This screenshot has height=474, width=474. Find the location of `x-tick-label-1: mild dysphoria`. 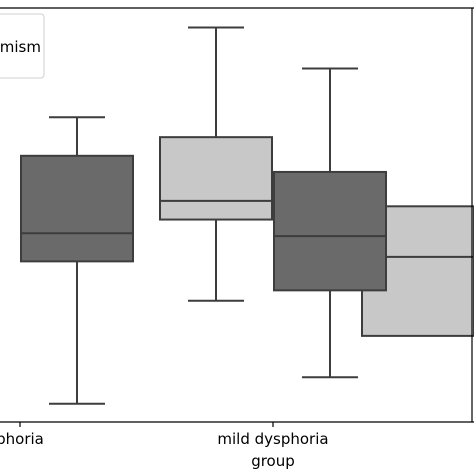

x-tick-label-1: mild dysphoria is located at coordinates (272, 439).